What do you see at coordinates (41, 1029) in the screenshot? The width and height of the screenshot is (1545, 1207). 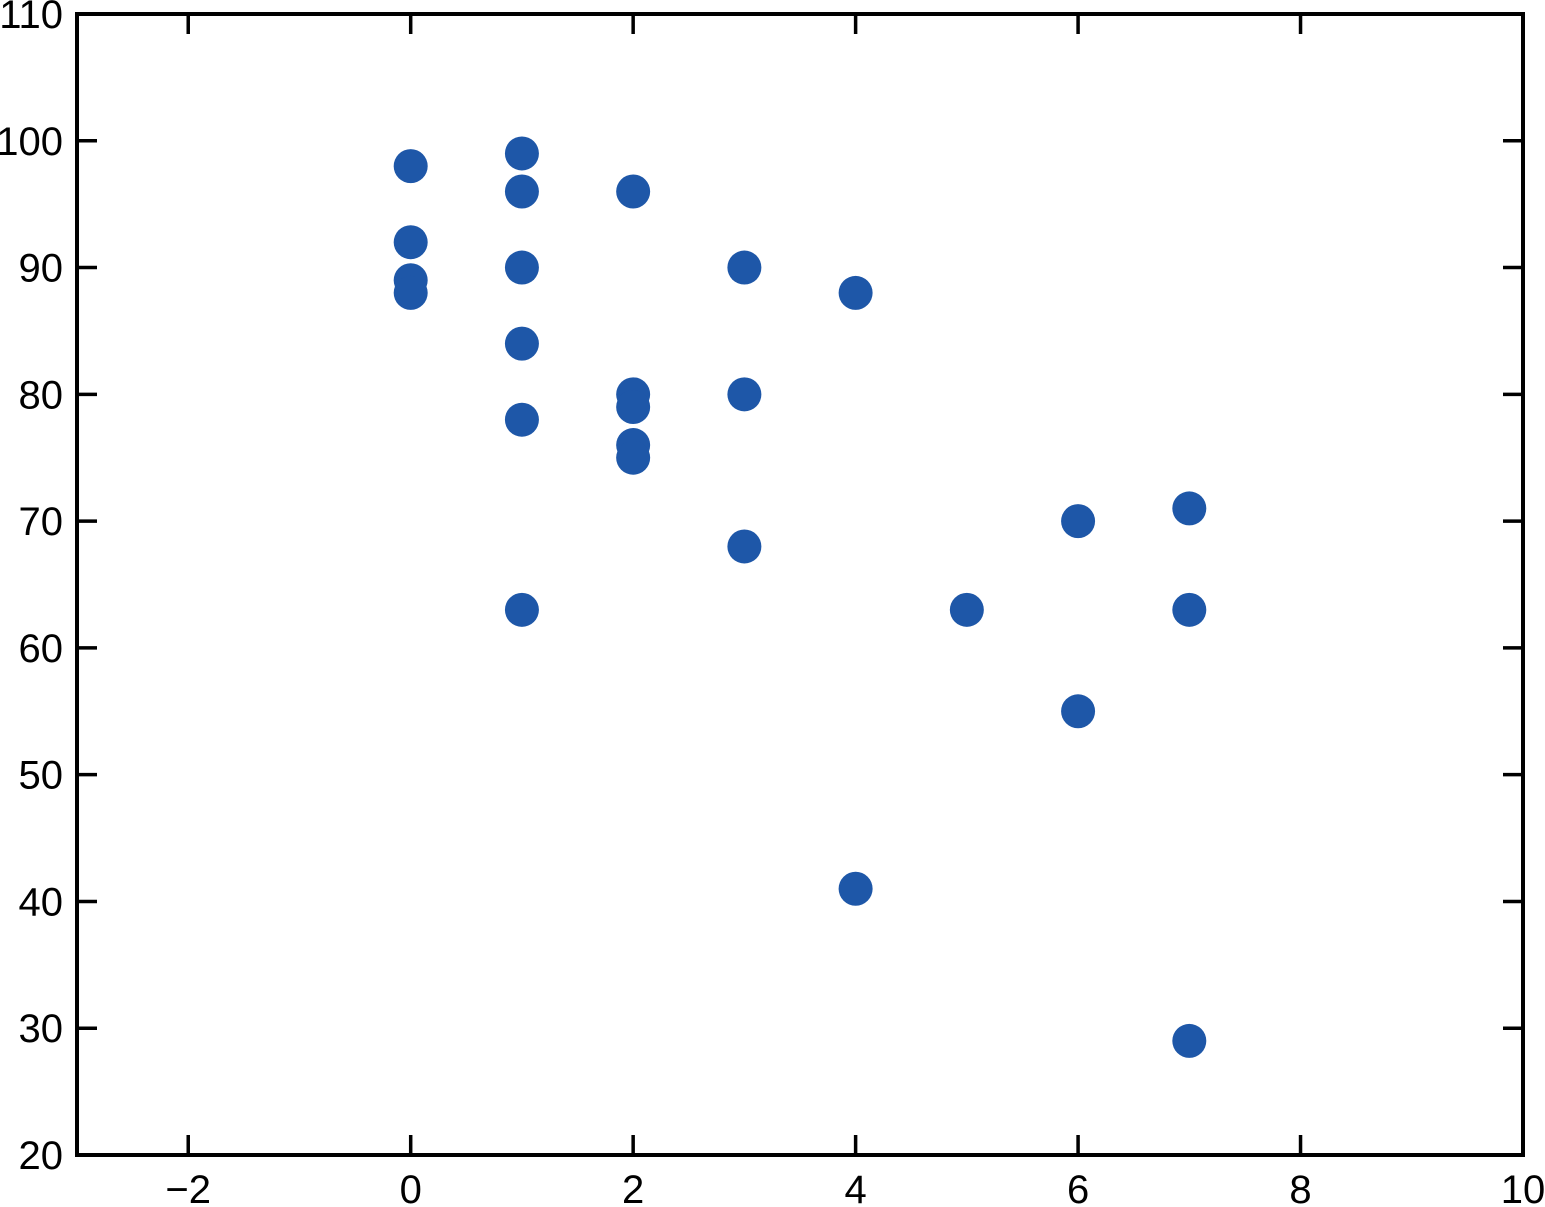 I see `y-tick-label: 30` at bounding box center [41, 1029].